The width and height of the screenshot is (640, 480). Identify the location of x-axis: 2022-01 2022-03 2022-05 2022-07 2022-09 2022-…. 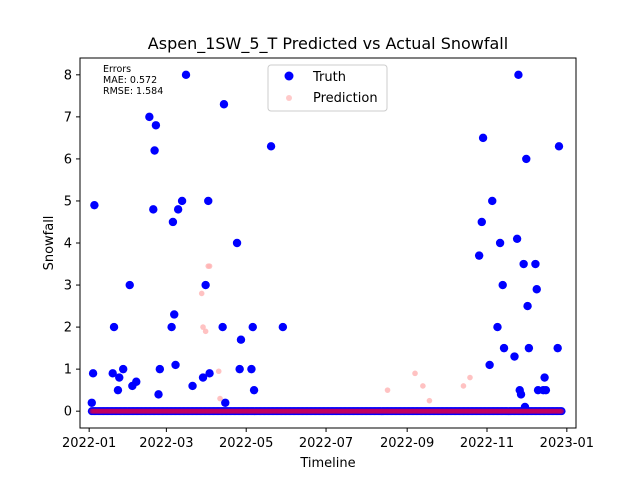
(328, 439).